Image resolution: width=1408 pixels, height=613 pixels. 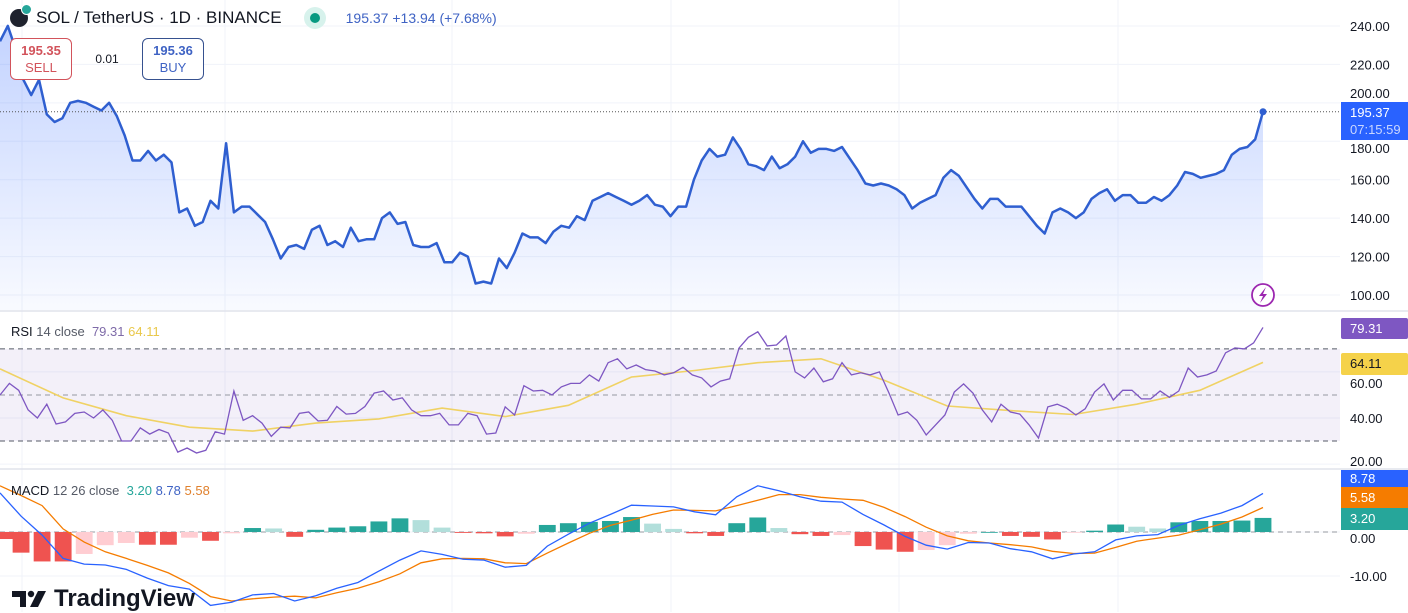 I want to click on lightning-icon, so click(x=1263, y=295).